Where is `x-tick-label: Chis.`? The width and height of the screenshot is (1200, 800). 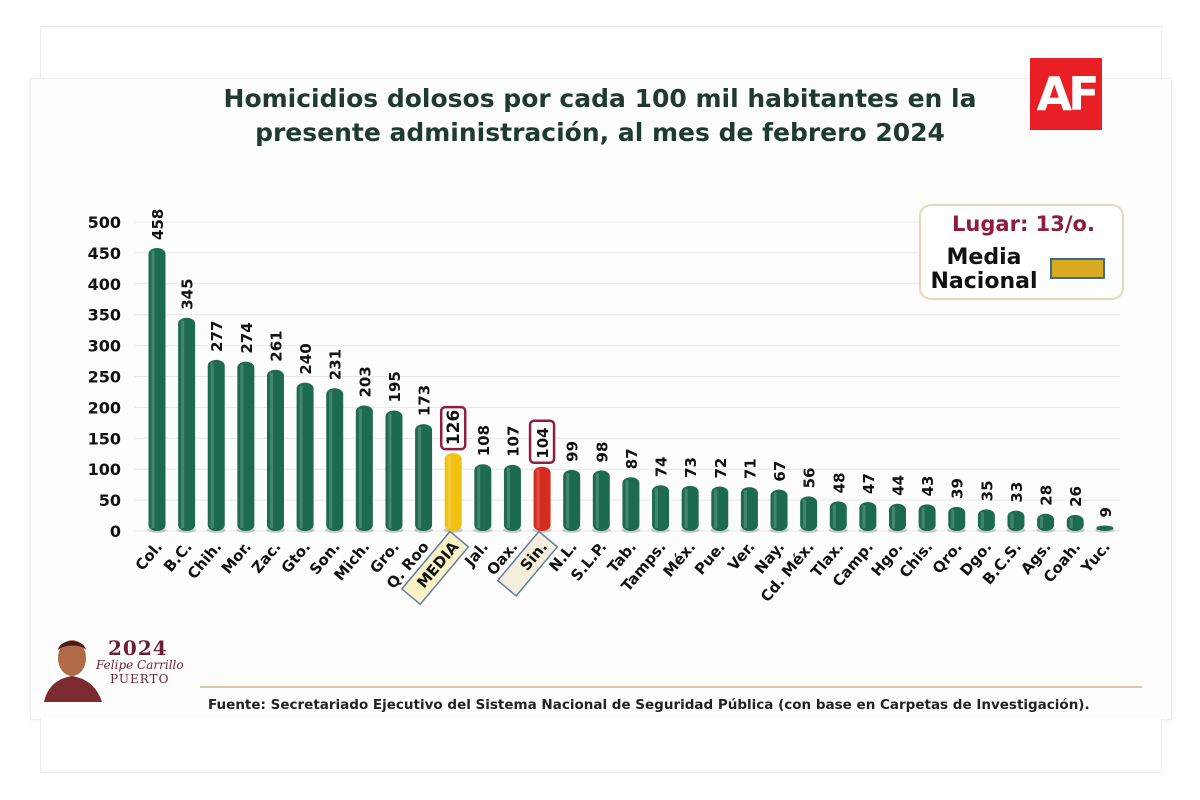
x-tick-label: Chis. is located at coordinates (916, 559).